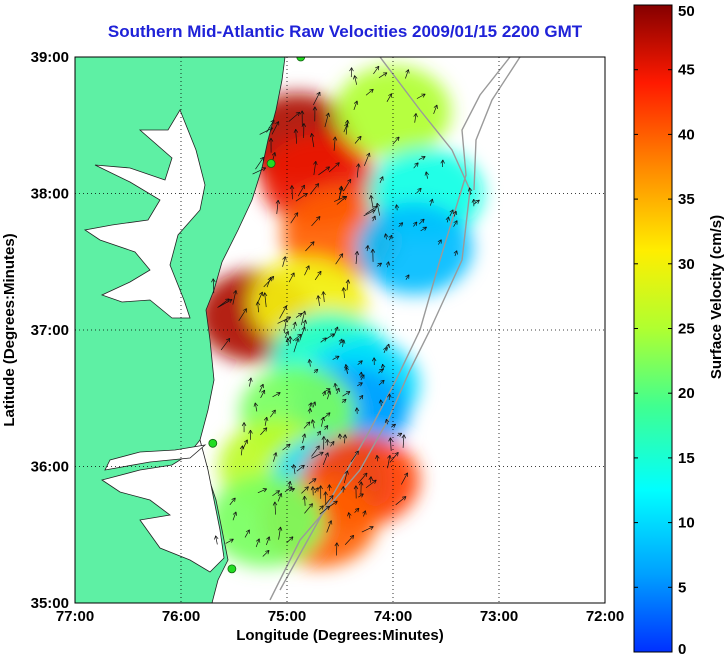 The image size is (724, 659). Describe the element at coordinates (716, 297) in the screenshot. I see `colorbar-label: Surface Velocity (cm/s)` at that location.